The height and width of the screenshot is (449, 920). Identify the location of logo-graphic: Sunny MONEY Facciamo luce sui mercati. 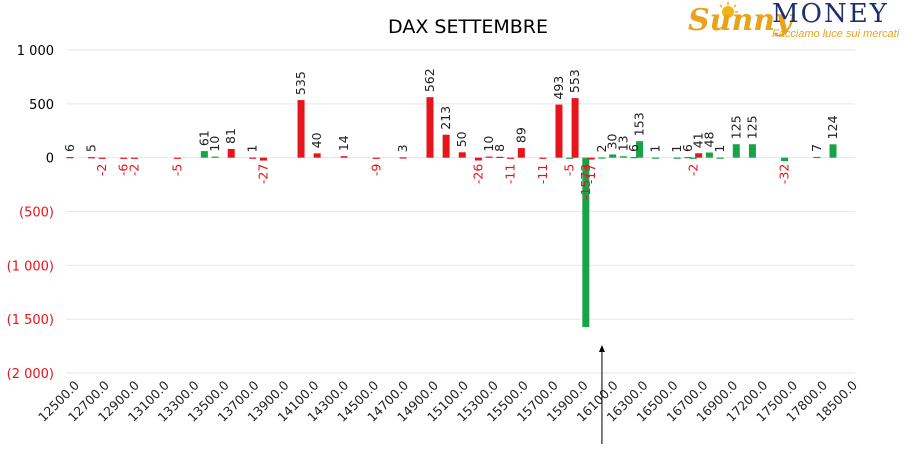
(794, 20).